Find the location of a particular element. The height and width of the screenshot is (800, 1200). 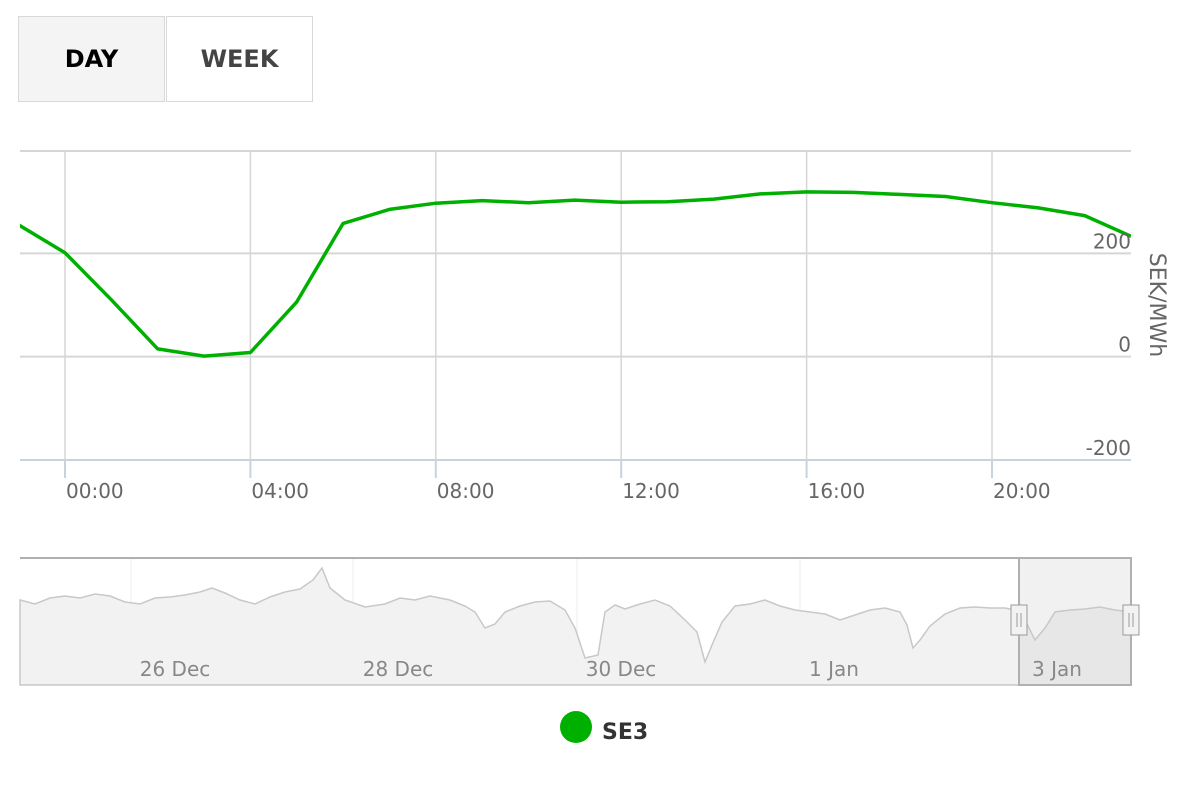

navigator-tick-label: 26 Dec is located at coordinates (175, 669).